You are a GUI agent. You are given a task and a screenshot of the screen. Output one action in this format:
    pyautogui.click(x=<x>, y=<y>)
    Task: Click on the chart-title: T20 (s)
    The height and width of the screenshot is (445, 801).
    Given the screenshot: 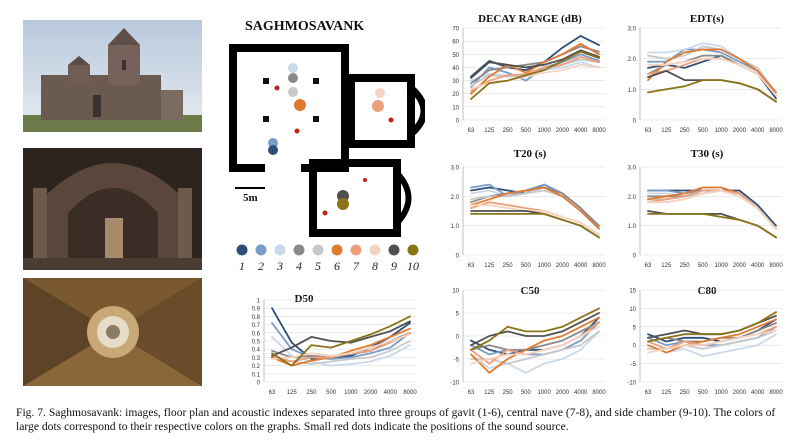 What is the action you would take?
    pyautogui.click(x=530, y=154)
    